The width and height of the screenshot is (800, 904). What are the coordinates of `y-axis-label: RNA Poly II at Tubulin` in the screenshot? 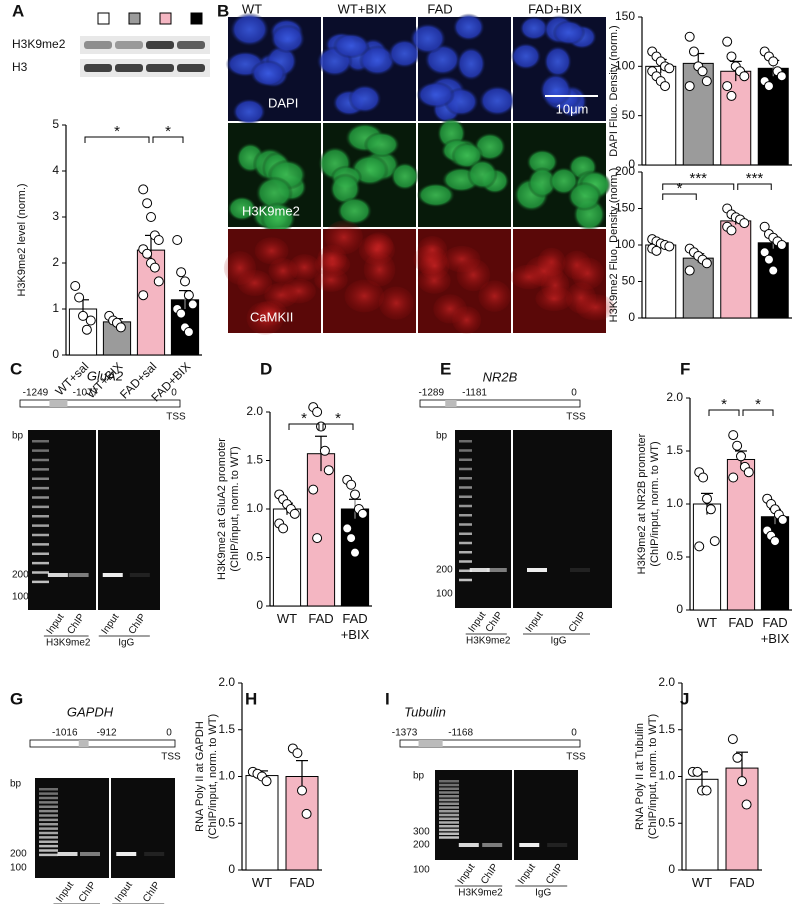 It's located at (640, 776).